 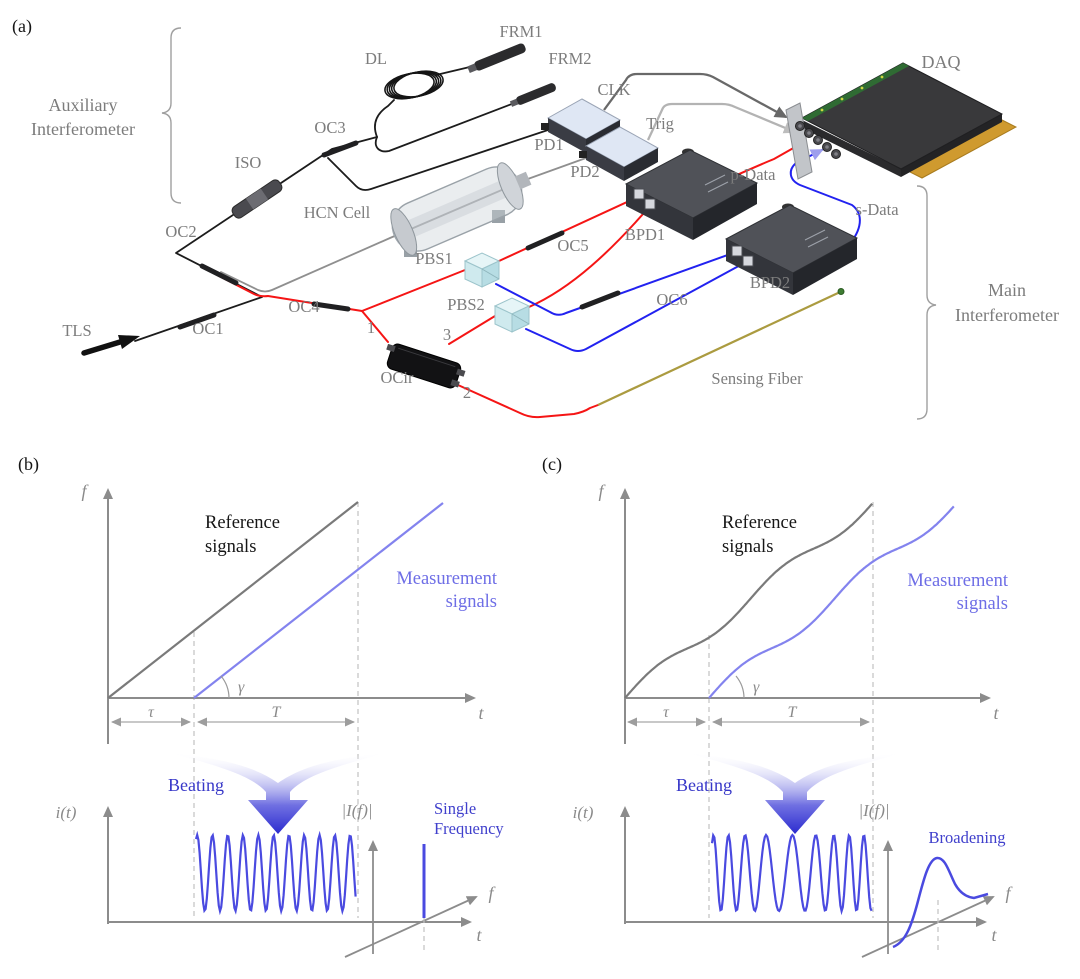 I want to click on trig-cable, so click(x=721, y=121).